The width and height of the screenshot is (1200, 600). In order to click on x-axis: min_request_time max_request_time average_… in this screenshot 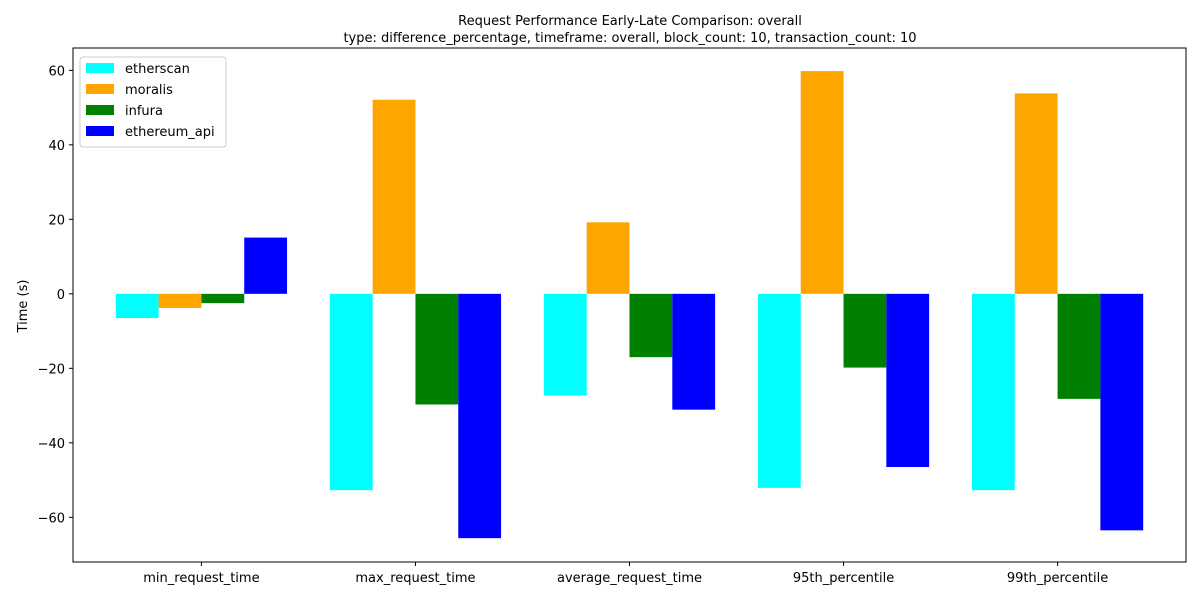, I will do `click(625, 574)`.